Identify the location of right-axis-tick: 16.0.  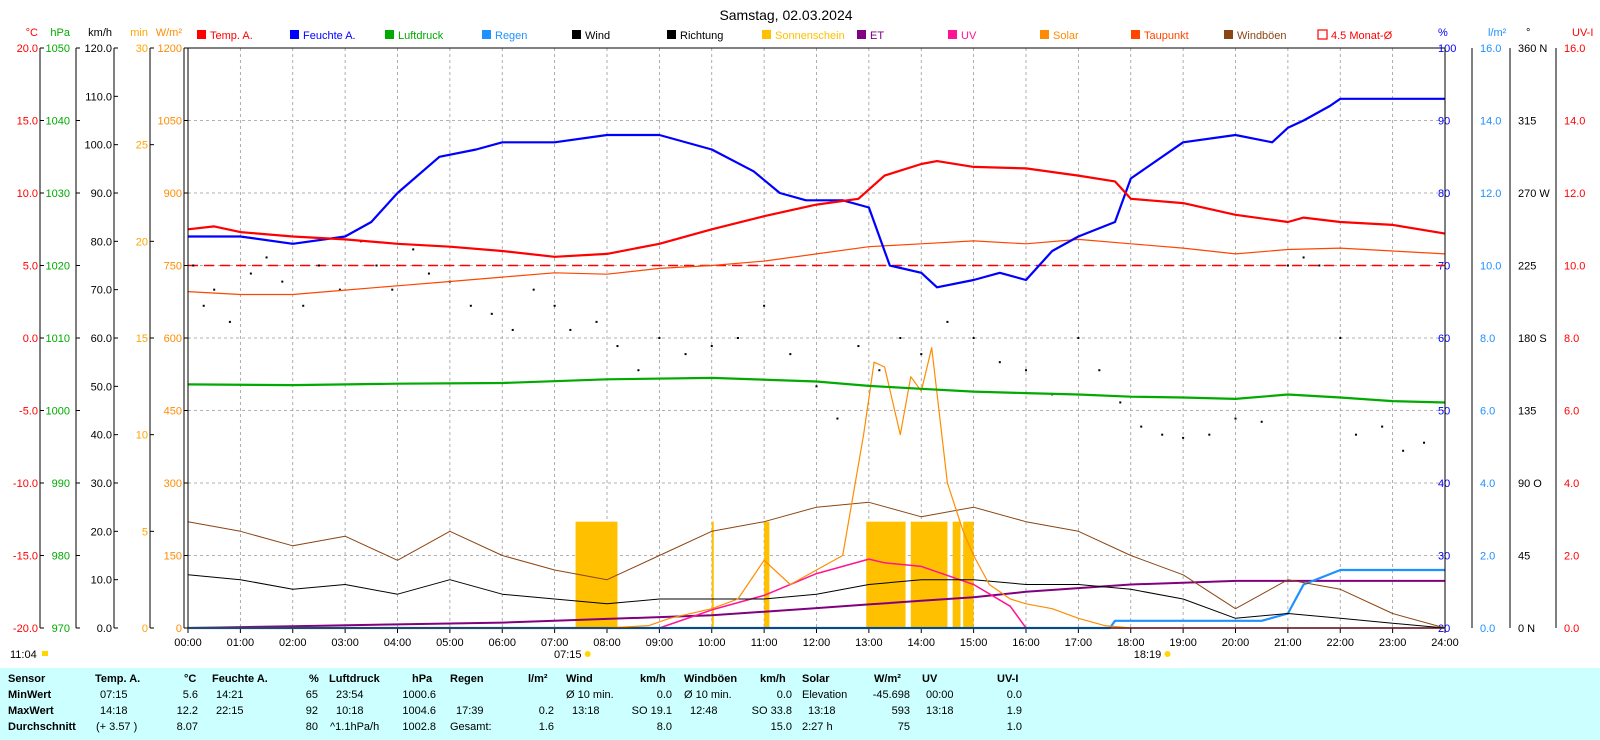
(1490, 49).